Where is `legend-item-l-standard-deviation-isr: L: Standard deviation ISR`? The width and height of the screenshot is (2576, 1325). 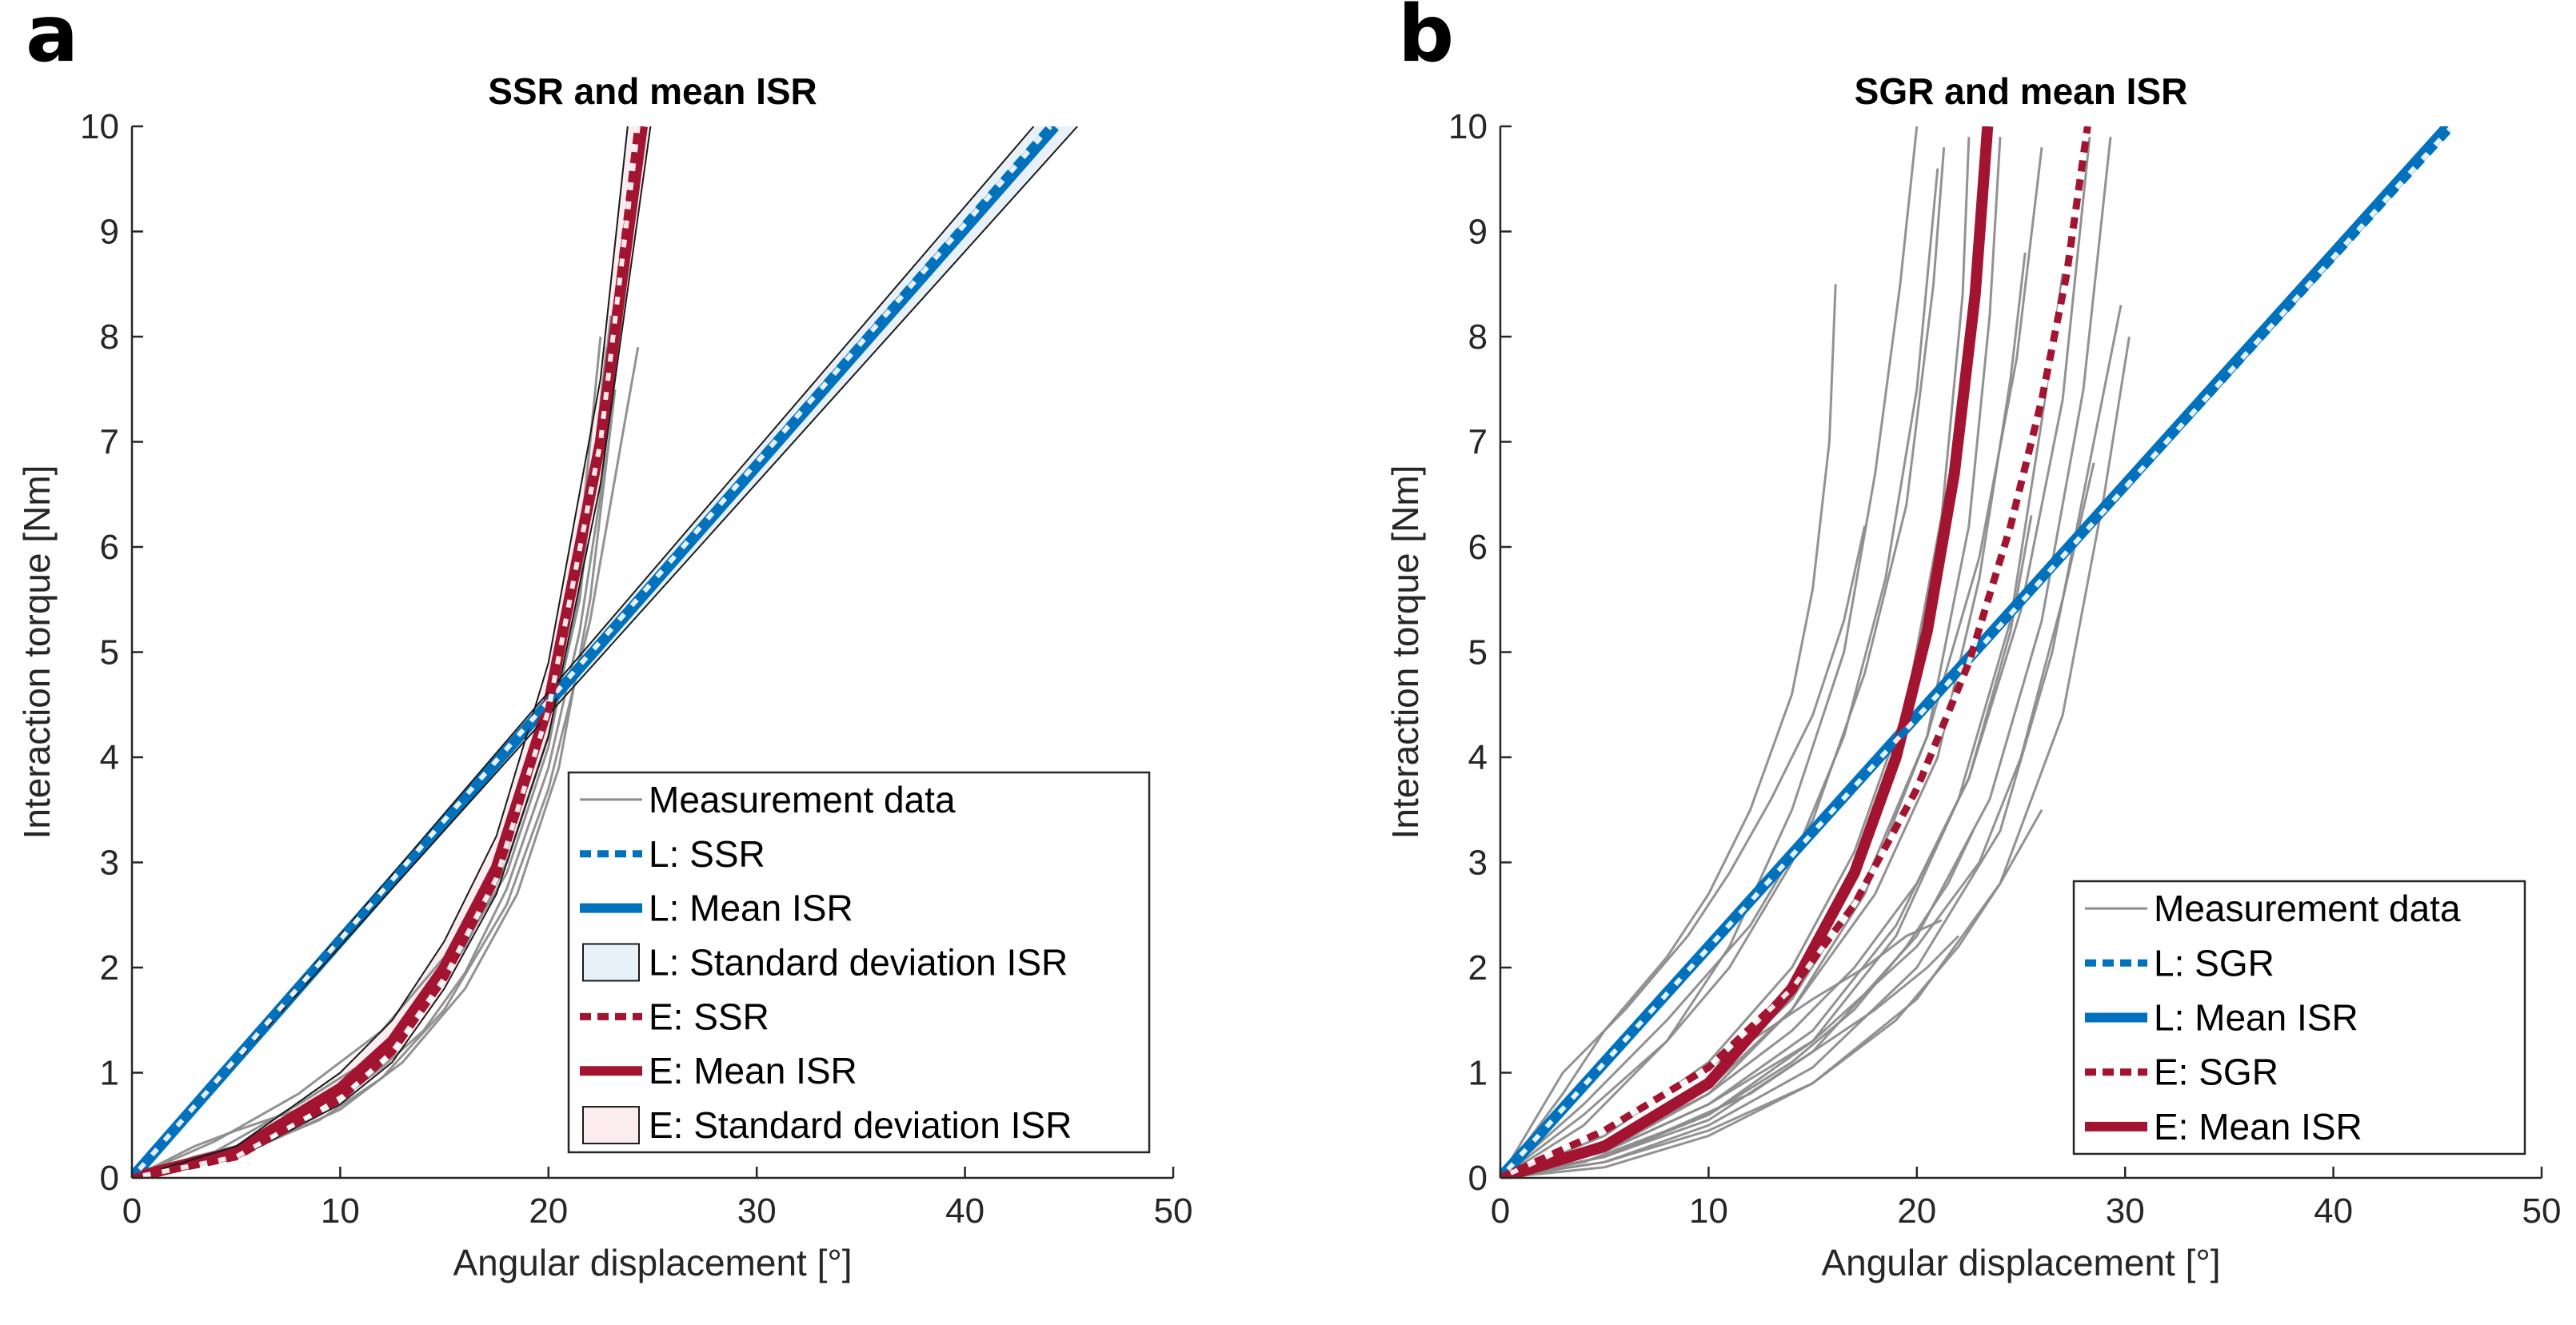
legend-item-l-standard-deviation-isr: L: Standard deviation ISR is located at coordinates (825, 963).